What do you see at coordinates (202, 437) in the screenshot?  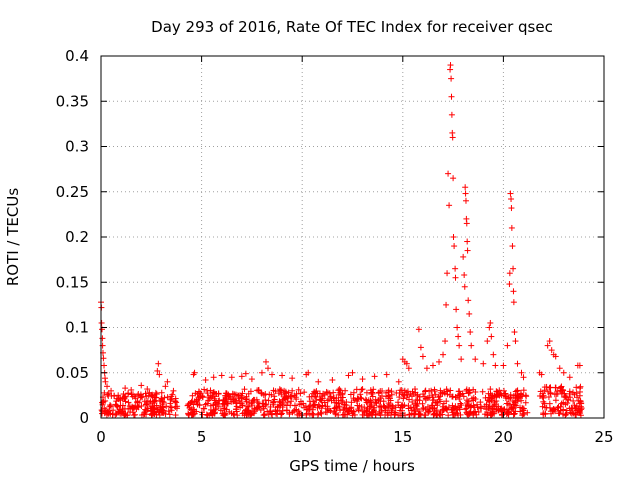 I see `x-tick-label: 5` at bounding box center [202, 437].